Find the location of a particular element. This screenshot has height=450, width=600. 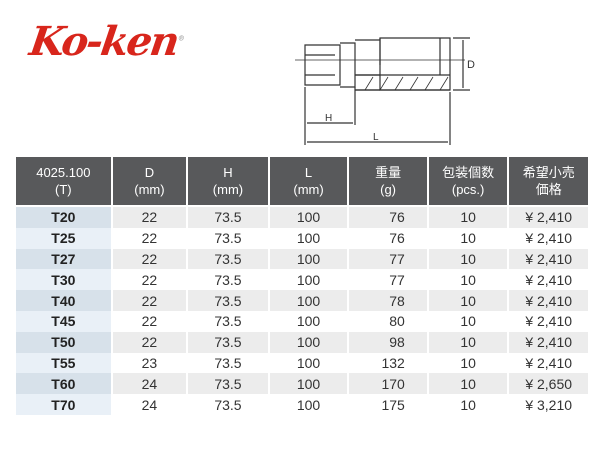

koken-logo: Ko-ken® is located at coordinates (105, 41).